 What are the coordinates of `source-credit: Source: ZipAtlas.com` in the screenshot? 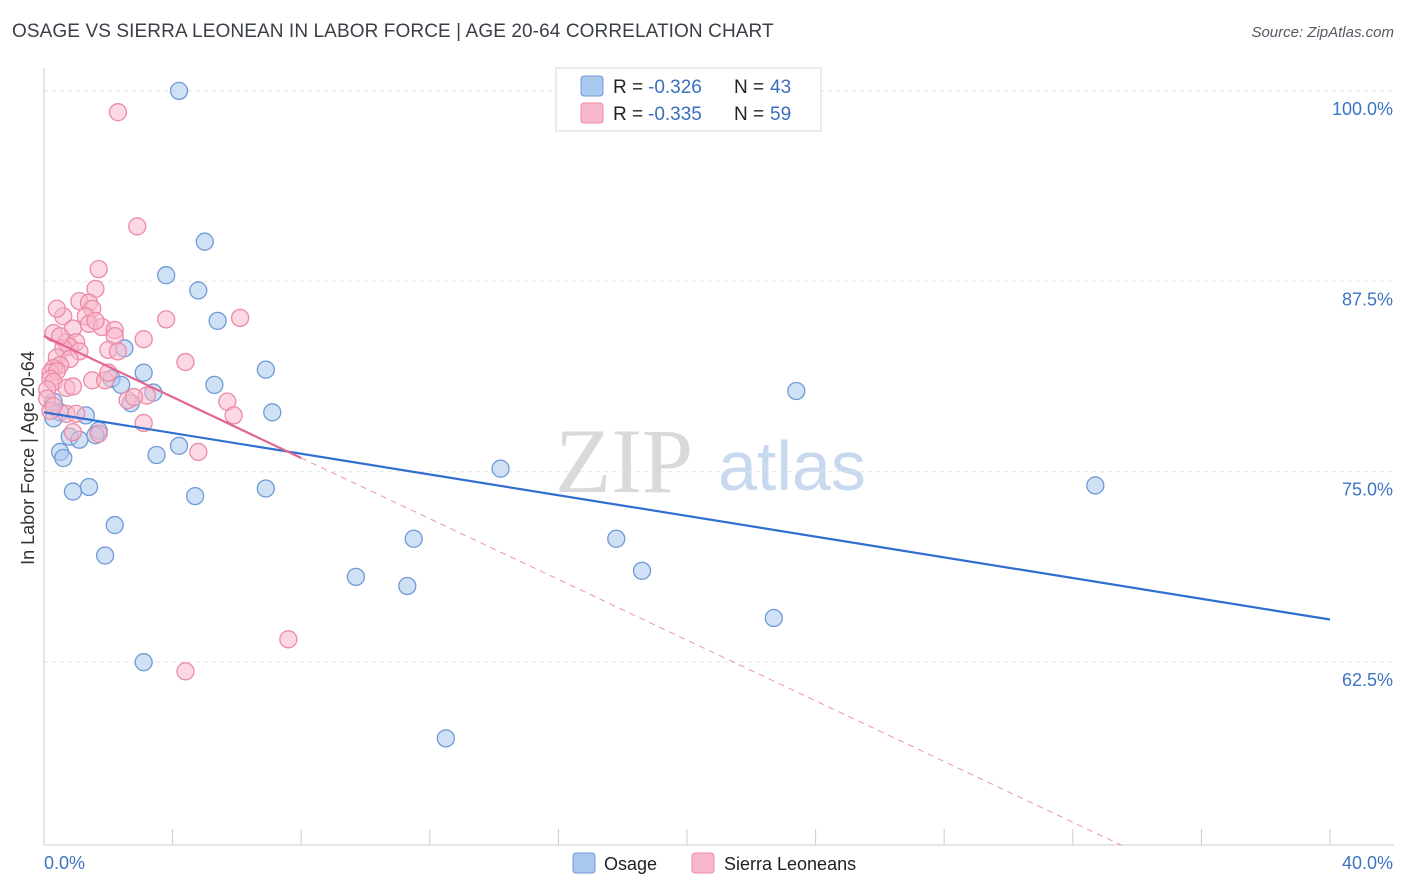 It's located at (1322, 32).